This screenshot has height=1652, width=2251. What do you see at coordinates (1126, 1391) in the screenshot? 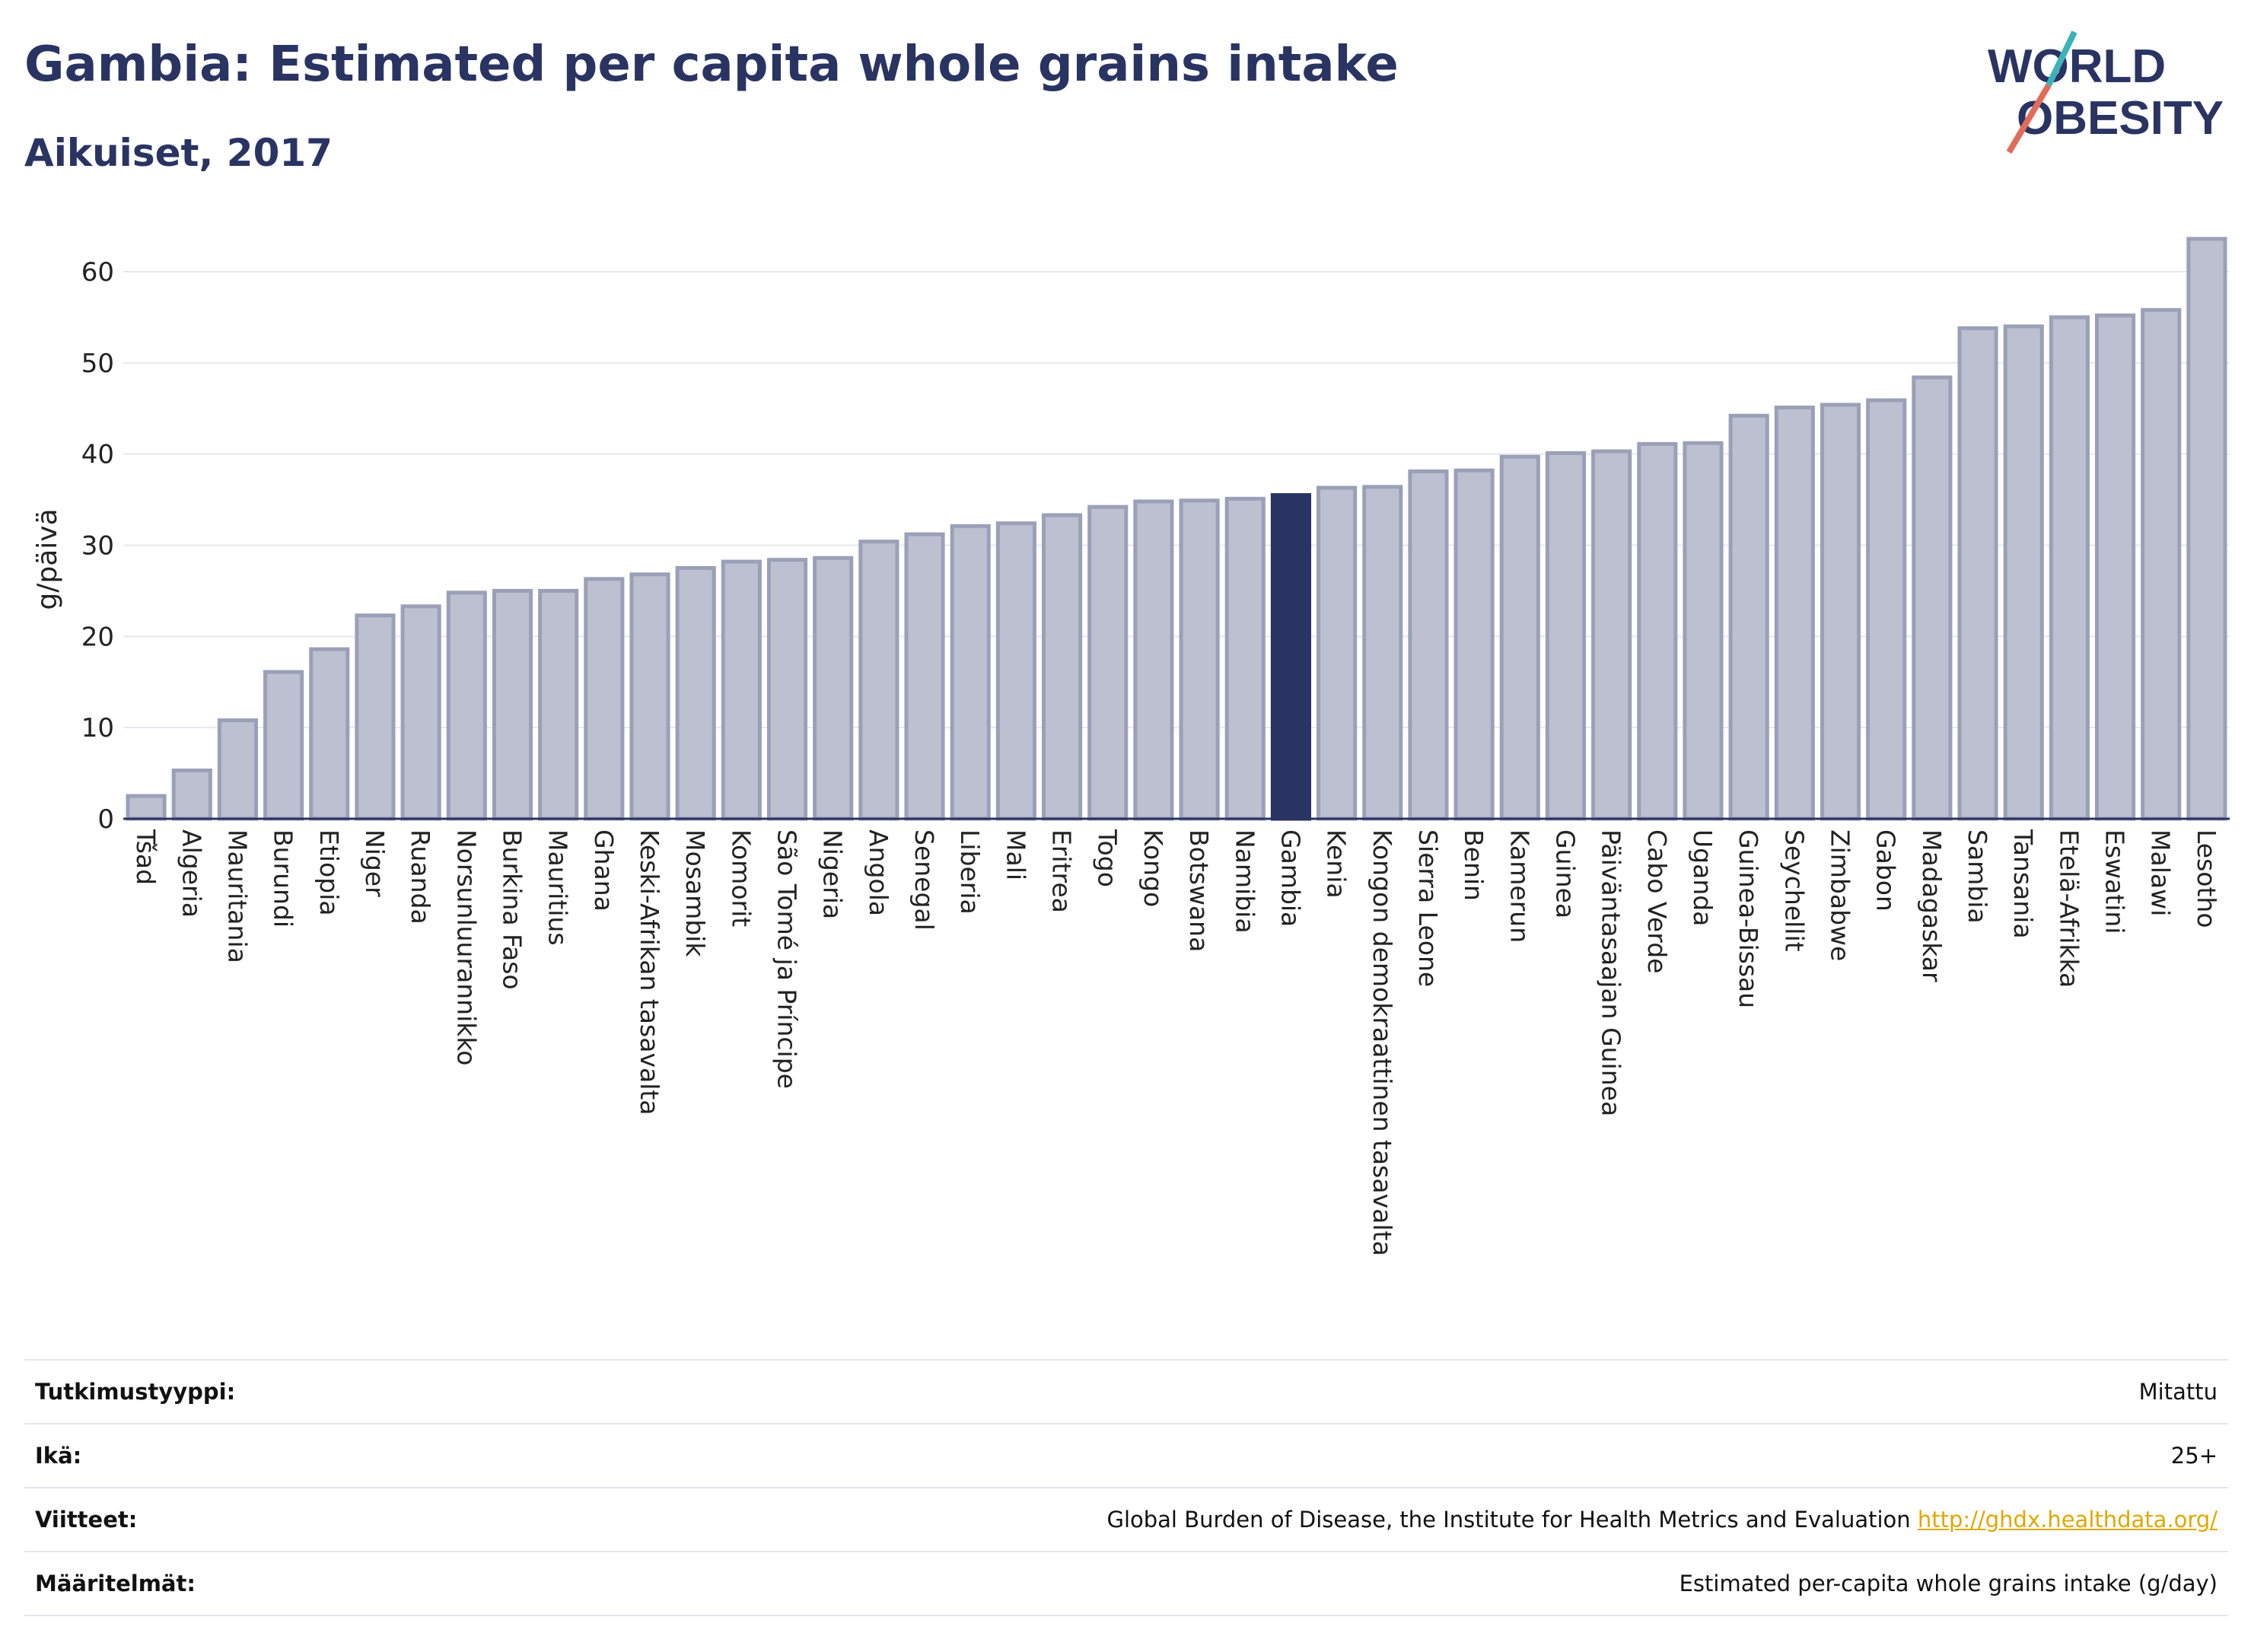
I see `meta-row-study-type: Tutkimustyyppi: Mitattu` at bounding box center [1126, 1391].